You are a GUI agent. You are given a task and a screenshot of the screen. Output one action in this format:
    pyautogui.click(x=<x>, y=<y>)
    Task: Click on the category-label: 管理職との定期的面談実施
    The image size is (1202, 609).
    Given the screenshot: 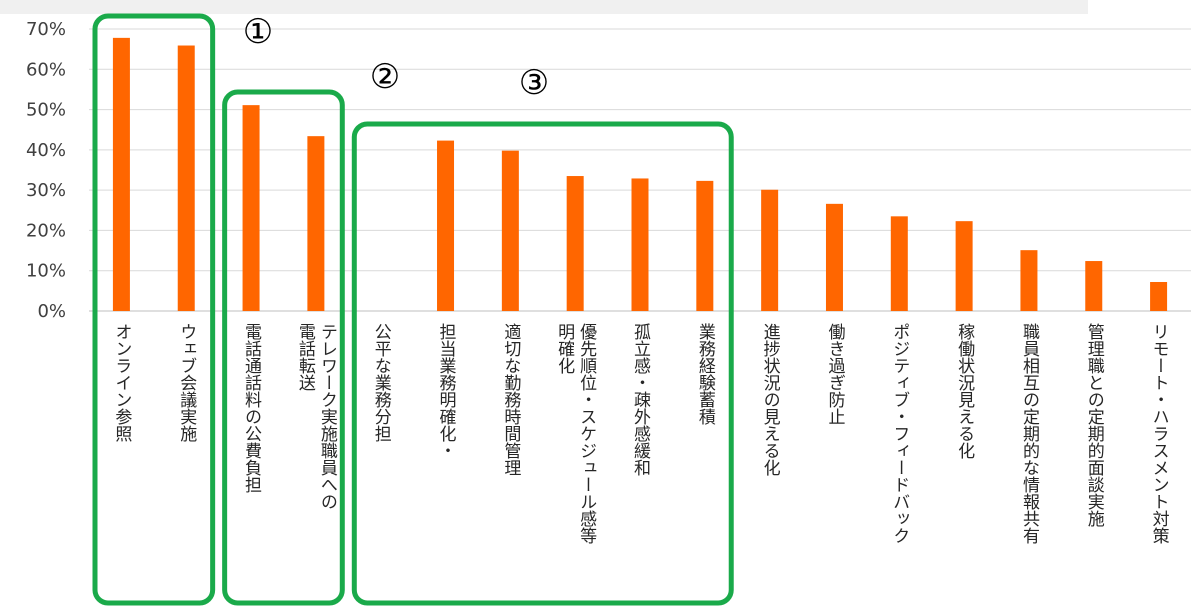 What is the action you would take?
    pyautogui.click(x=1094, y=425)
    